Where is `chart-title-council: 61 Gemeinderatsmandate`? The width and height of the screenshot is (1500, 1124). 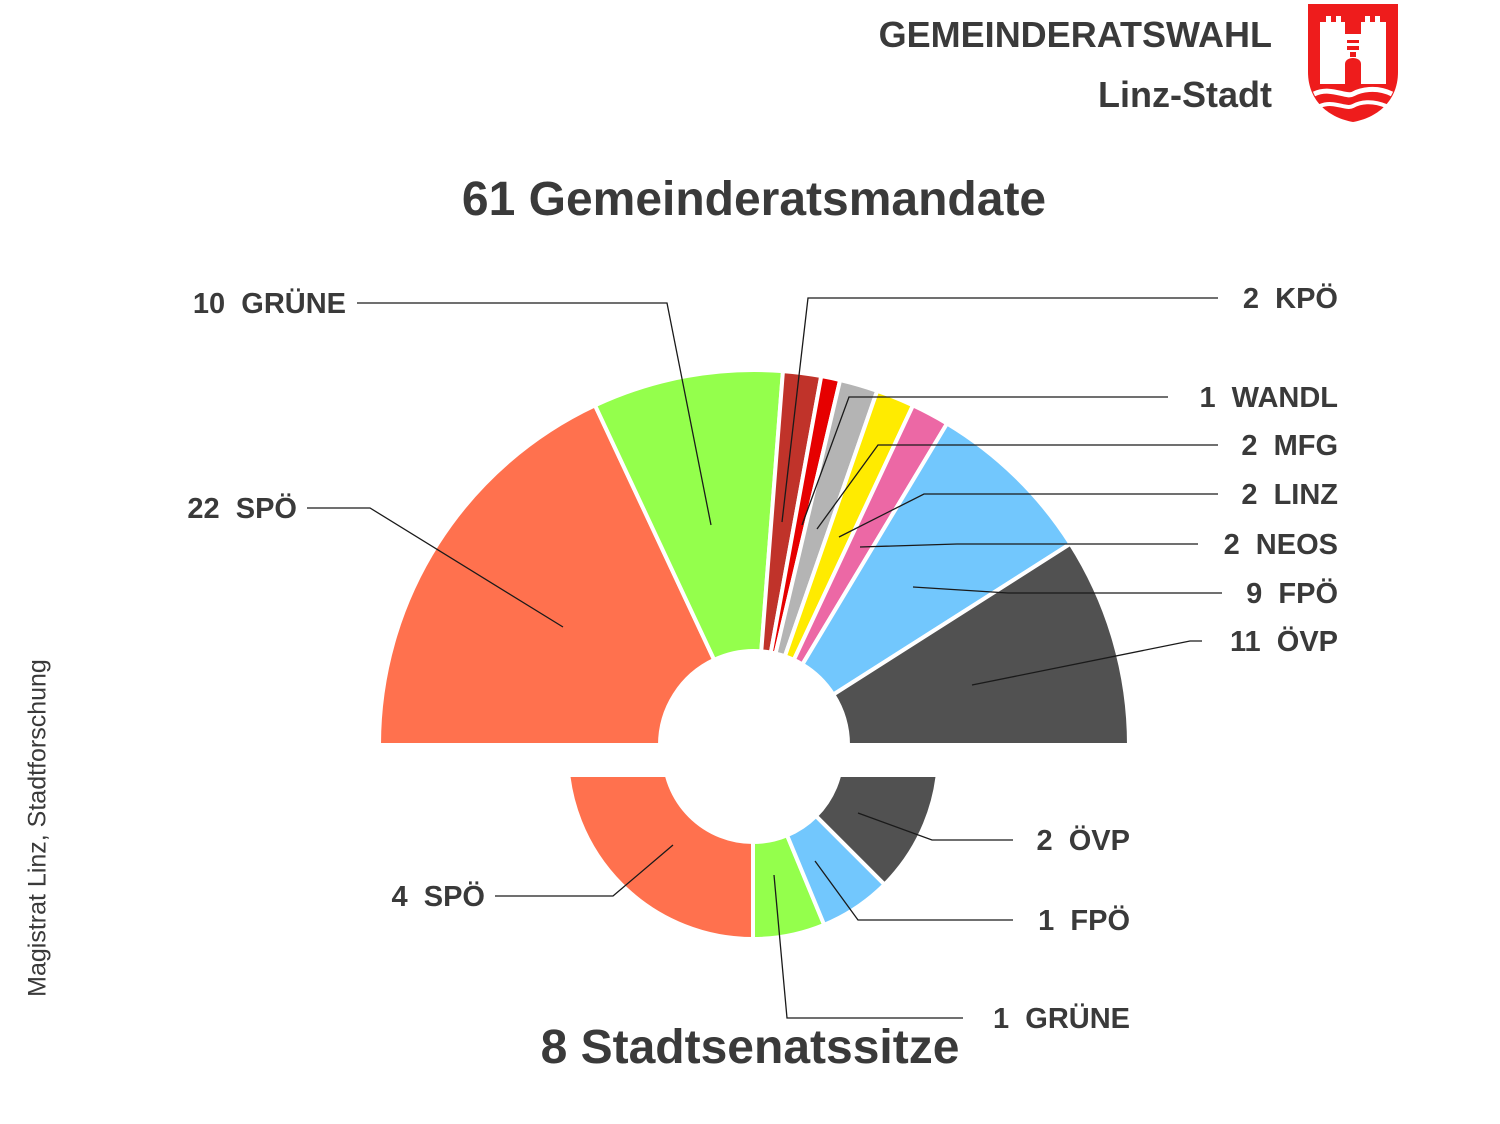
chart-title-council: 61 Gemeinderatsmandate is located at coordinates (754, 199).